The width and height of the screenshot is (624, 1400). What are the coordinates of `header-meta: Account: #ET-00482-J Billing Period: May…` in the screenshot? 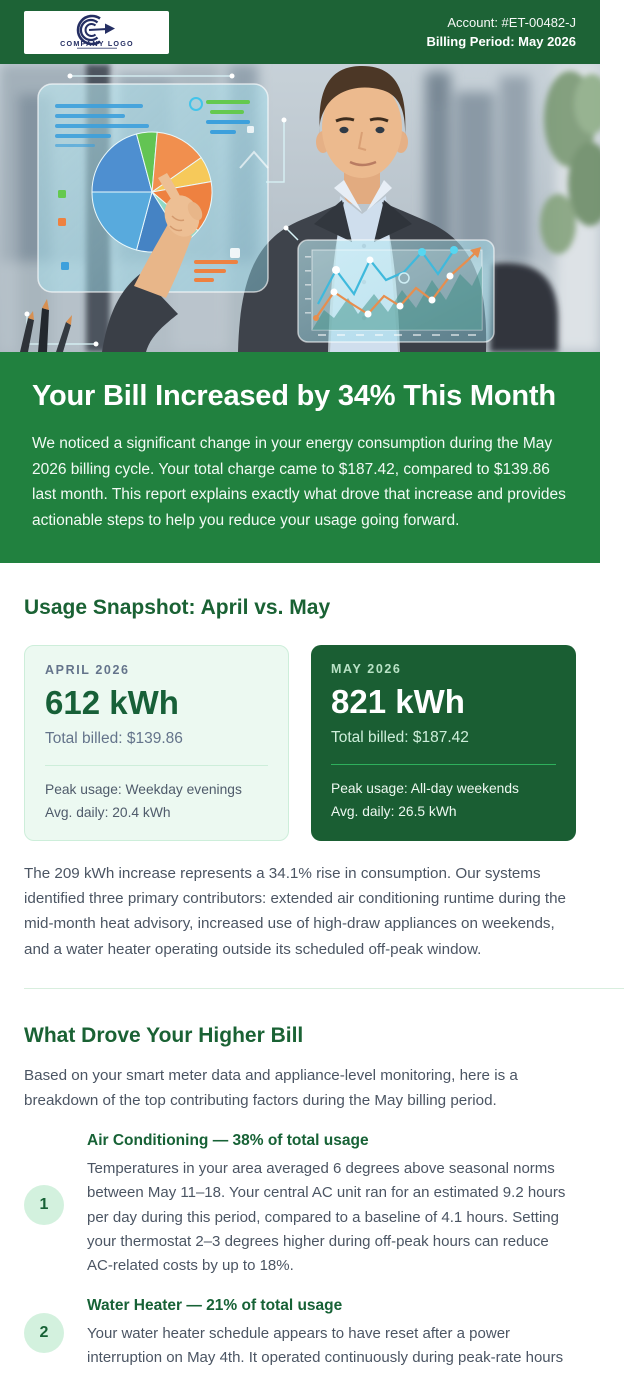 It's located at (501, 32).